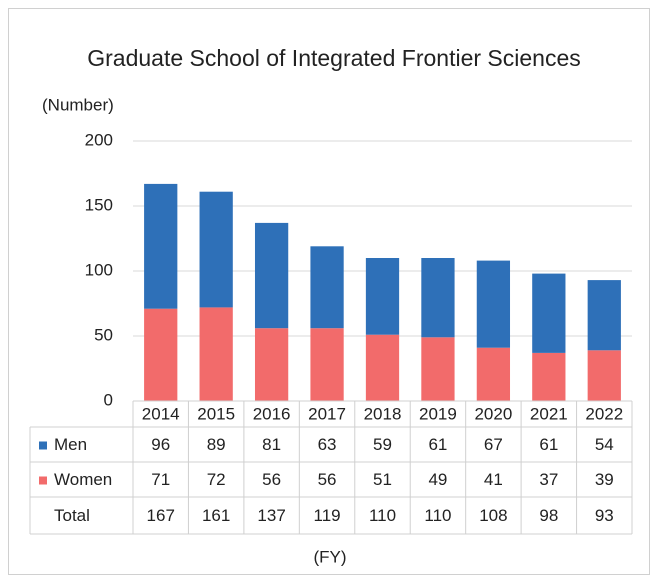 Image resolution: width=658 pixels, height=580 pixels. I want to click on table-value: 59, so click(382, 444).